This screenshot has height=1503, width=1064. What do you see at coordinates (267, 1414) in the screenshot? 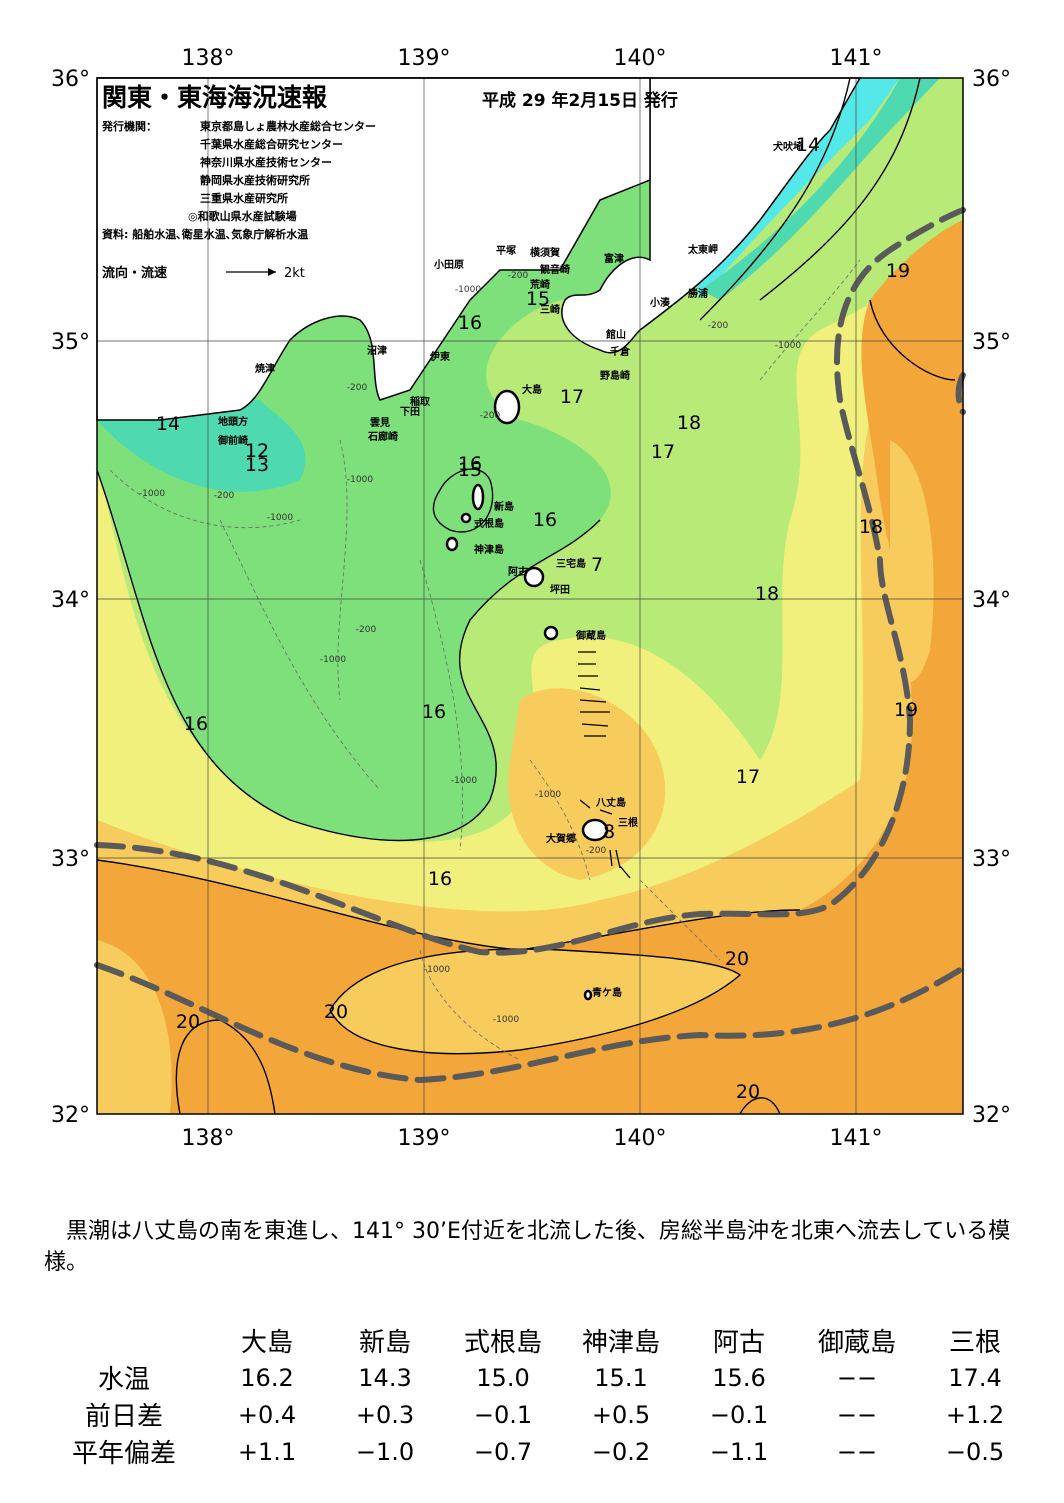
I see `table-cell: +0.4` at bounding box center [267, 1414].